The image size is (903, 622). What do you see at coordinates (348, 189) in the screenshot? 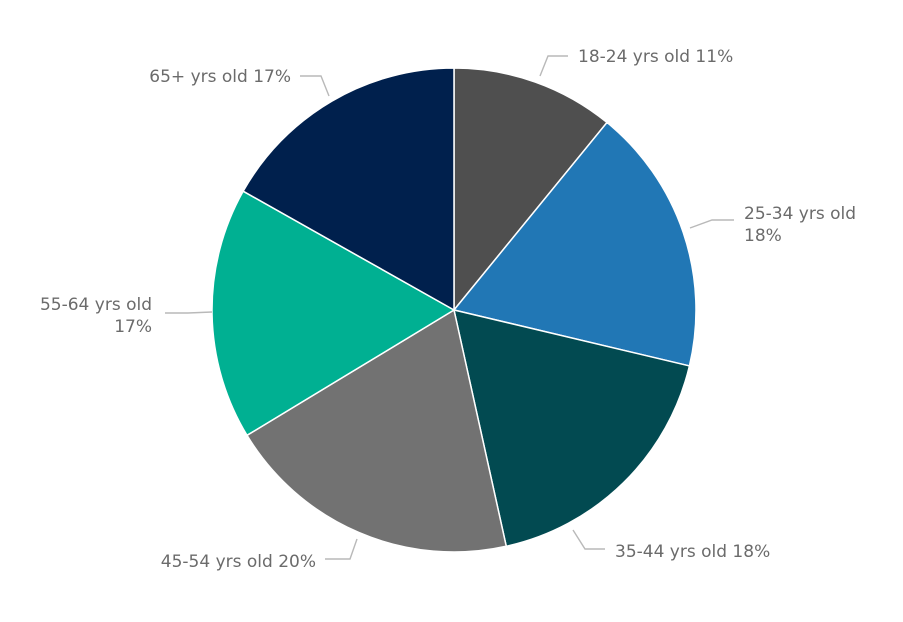
I see `slice-65plus-yrs-old` at bounding box center [348, 189].